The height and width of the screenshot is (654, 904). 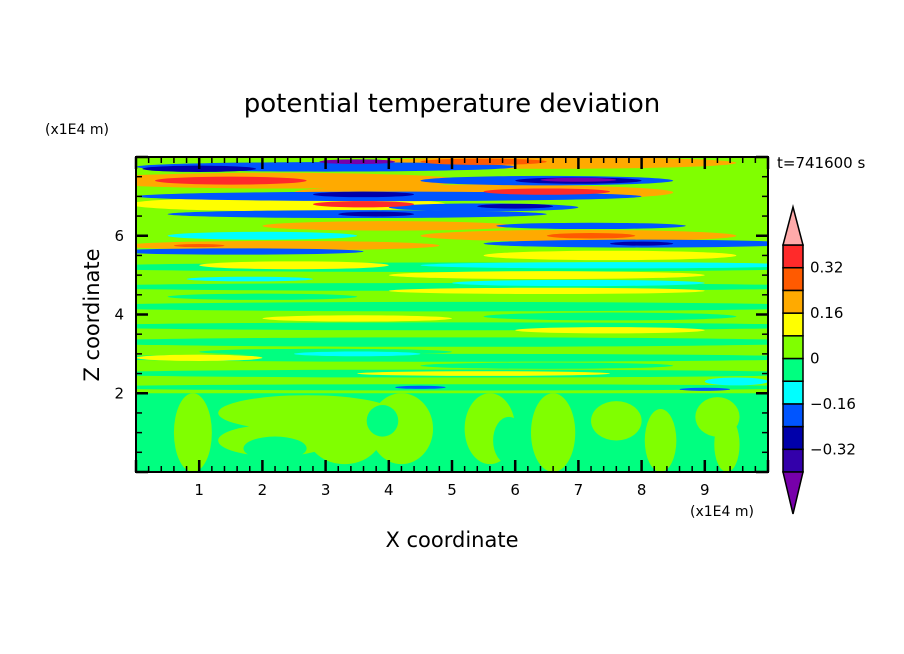 I want to click on x-tick-label: 9, so click(x=705, y=490).